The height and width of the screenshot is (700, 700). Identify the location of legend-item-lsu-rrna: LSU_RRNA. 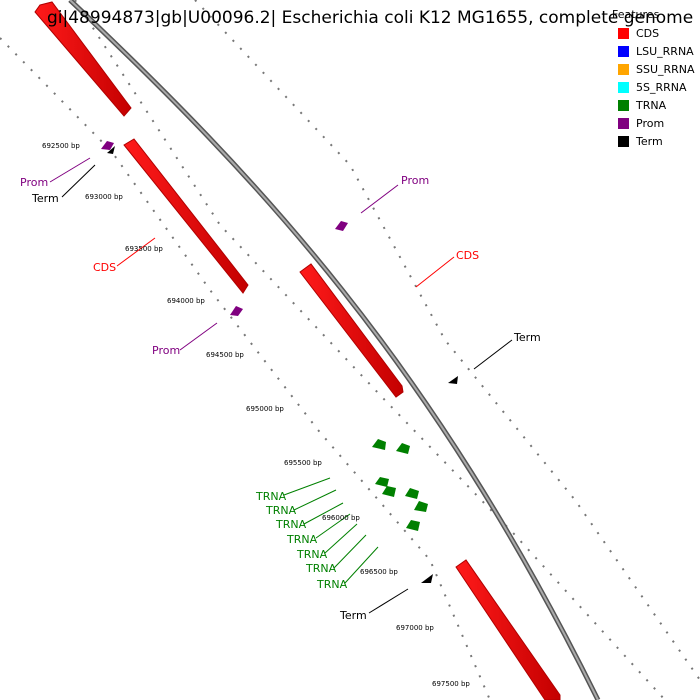
(653, 51).